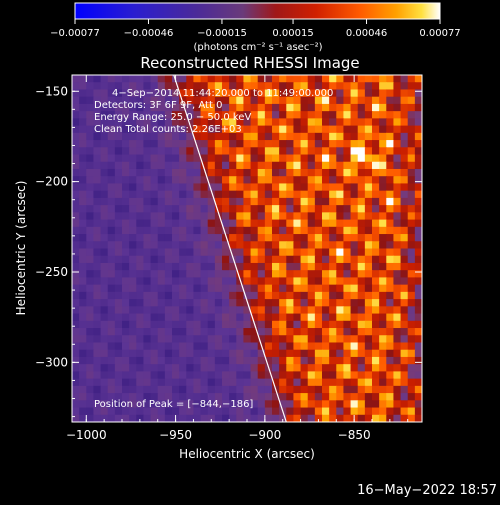 The height and width of the screenshot is (505, 500). Describe the element at coordinates (51, 362) in the screenshot. I see `y-tick-label: −300` at that location.